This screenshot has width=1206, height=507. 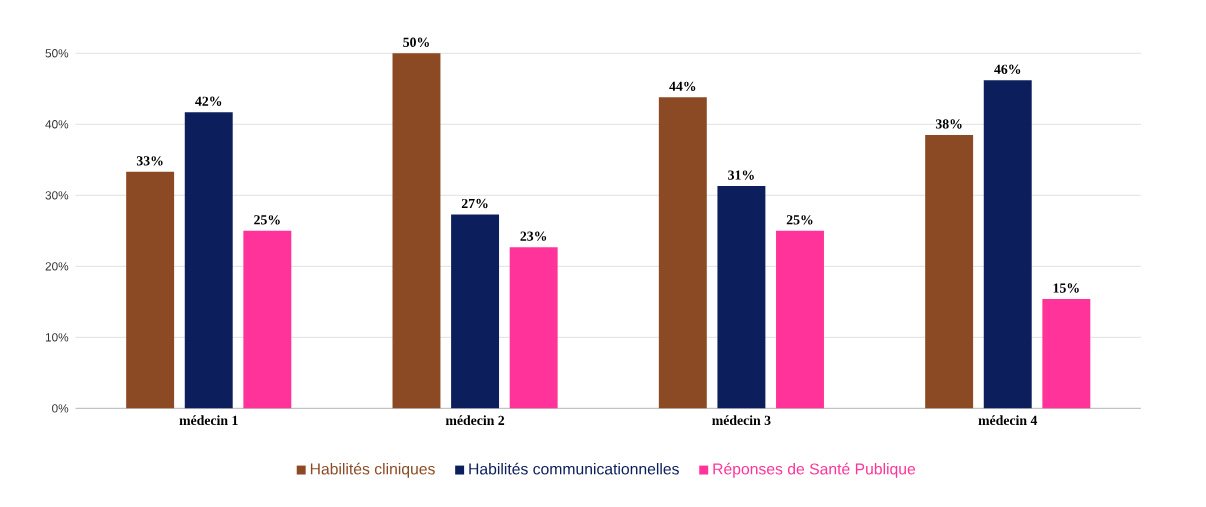 What do you see at coordinates (57, 124) in the screenshot?
I see `y-tick-label: 40%` at bounding box center [57, 124].